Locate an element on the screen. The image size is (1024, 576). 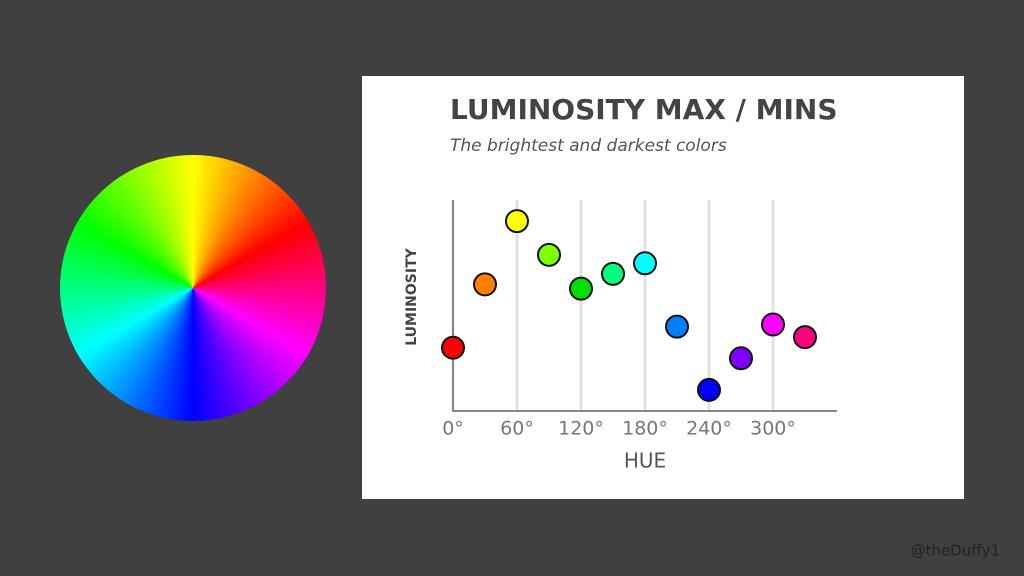
x-tick-label: 0° is located at coordinates (453, 429).